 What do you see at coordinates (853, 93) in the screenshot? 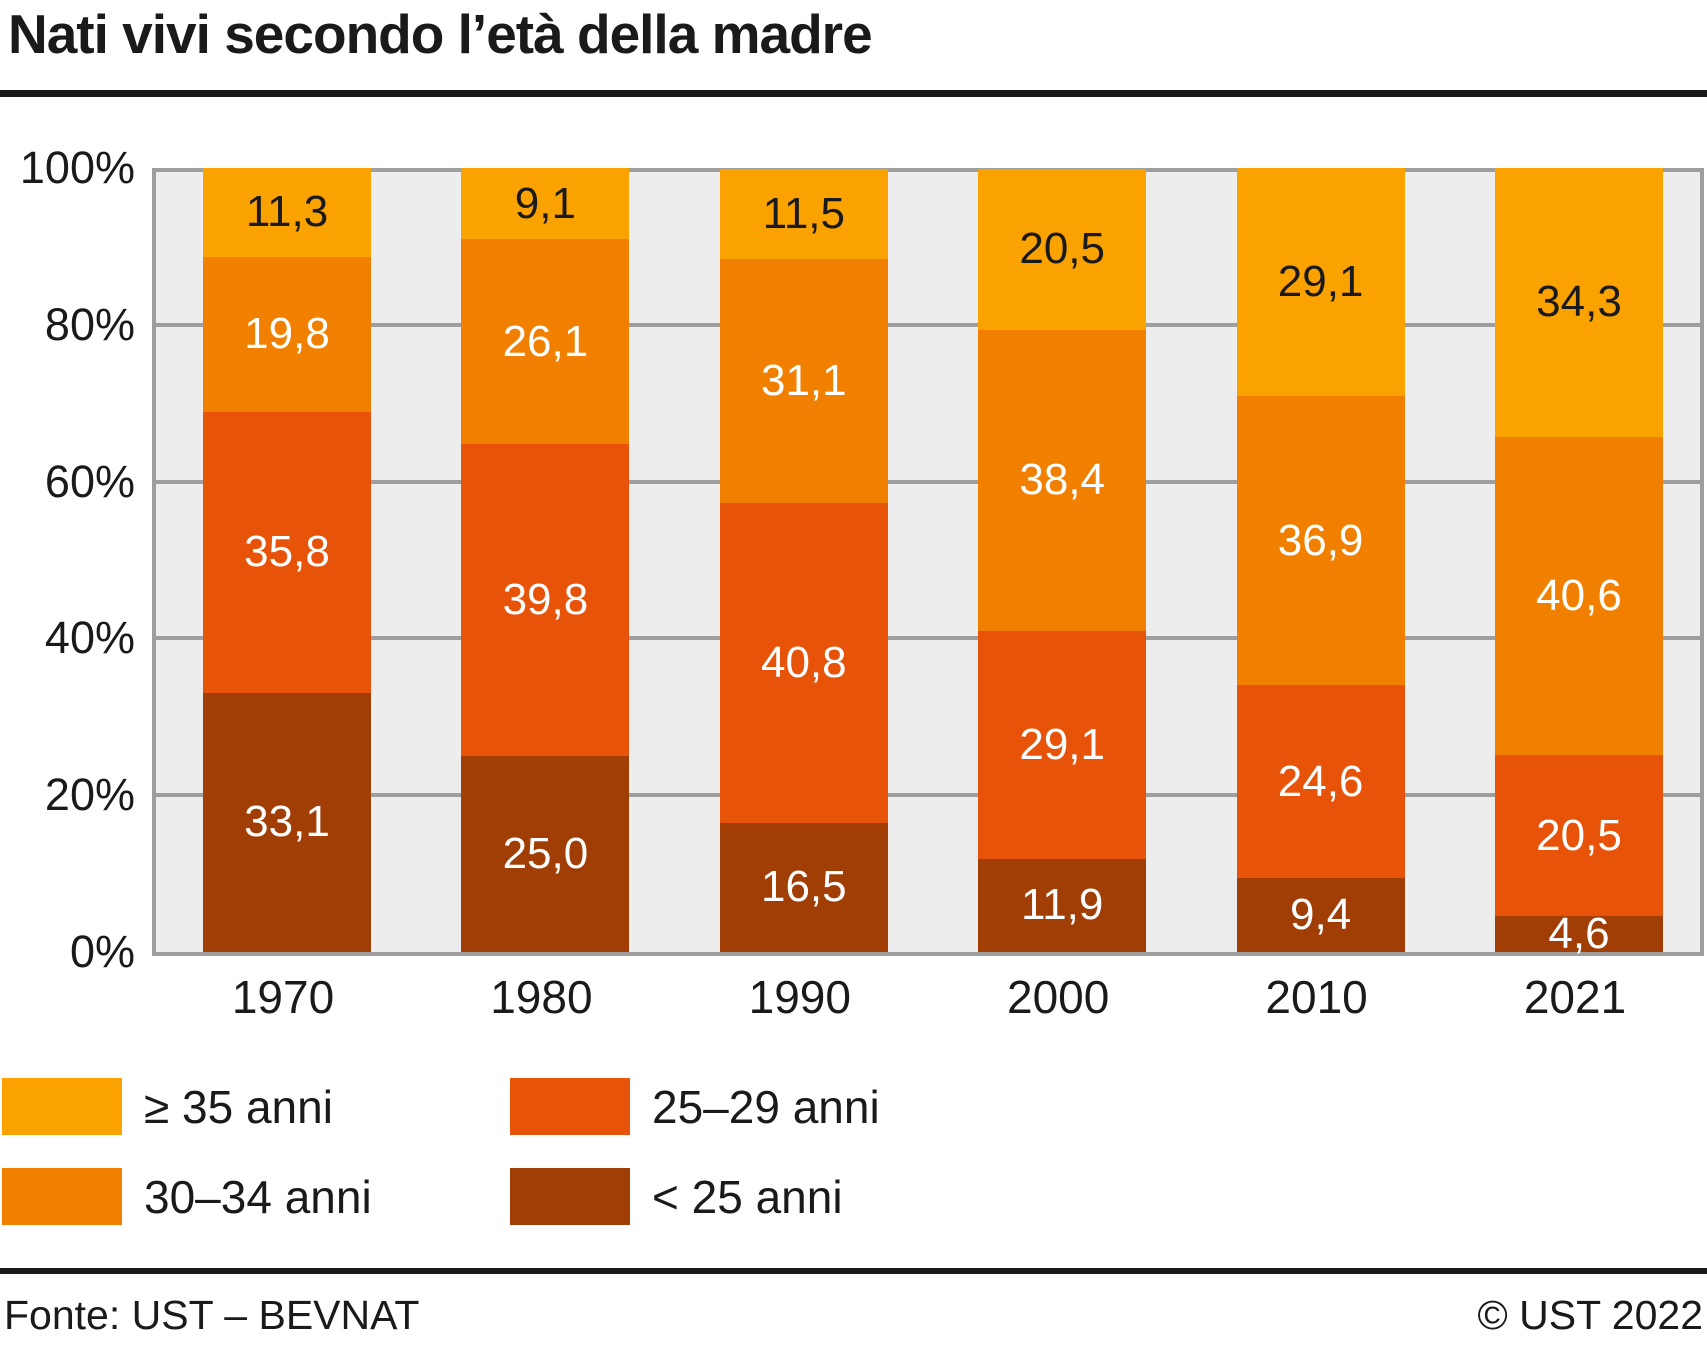
I see `title-divider` at bounding box center [853, 93].